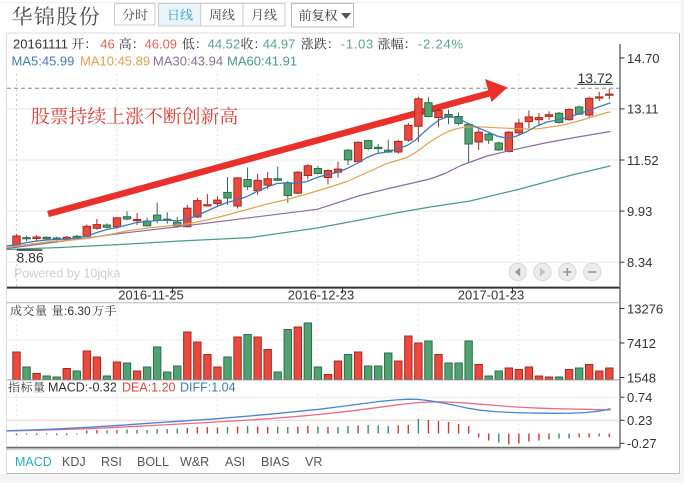  Describe the element at coordinates (188, 61) in the screenshot. I see `svg-text: MA30:43.94` at that location.